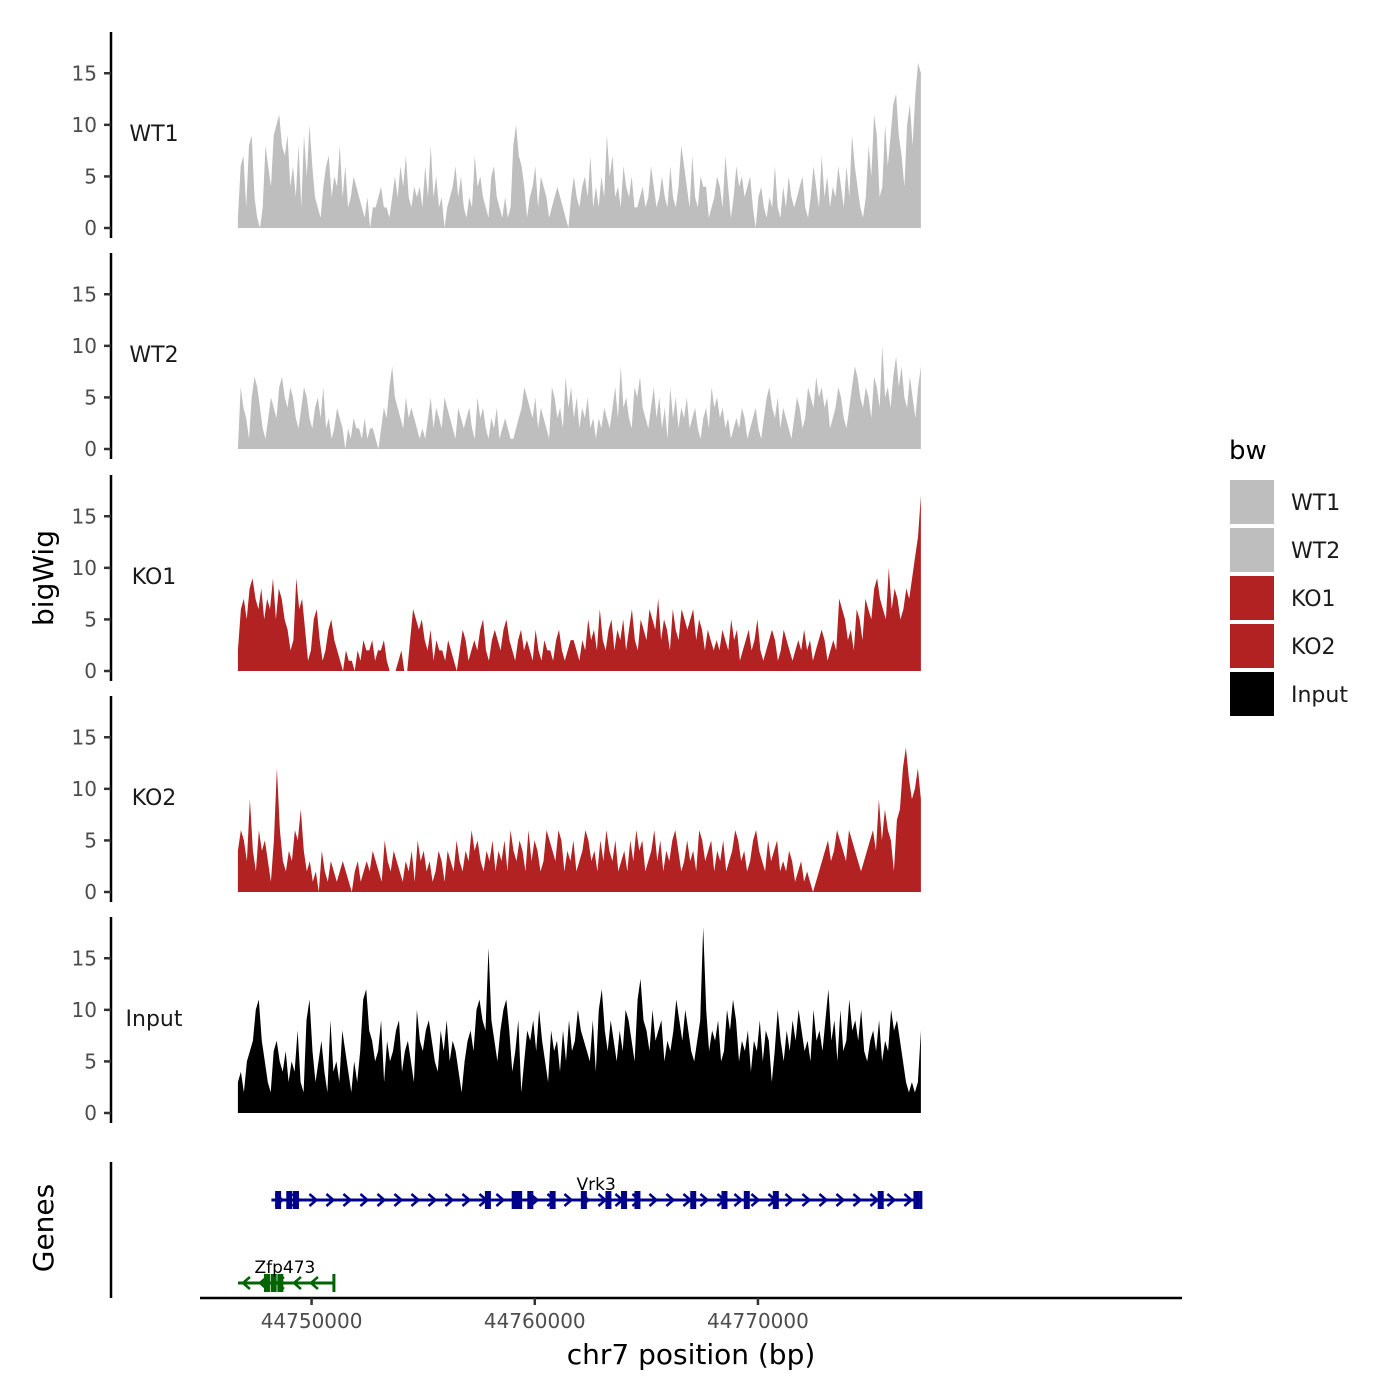 Image resolution: width=1400 pixels, height=1400 pixels. I want to click on track-ko1: 0 5 10 15 KO1, so click(496, 579).